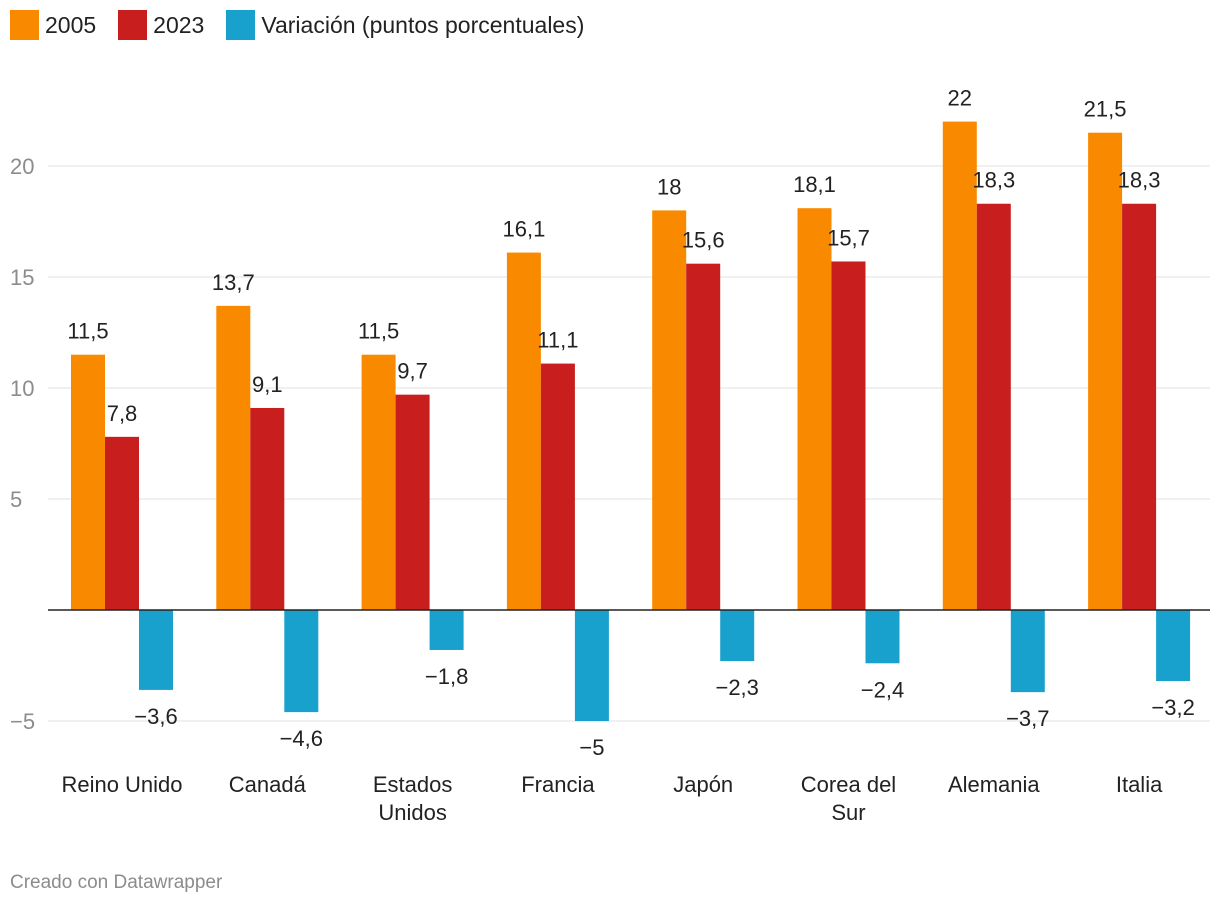 This screenshot has height=910, width=1220. I want to click on legend-swatch-variacion, so click(241, 25).